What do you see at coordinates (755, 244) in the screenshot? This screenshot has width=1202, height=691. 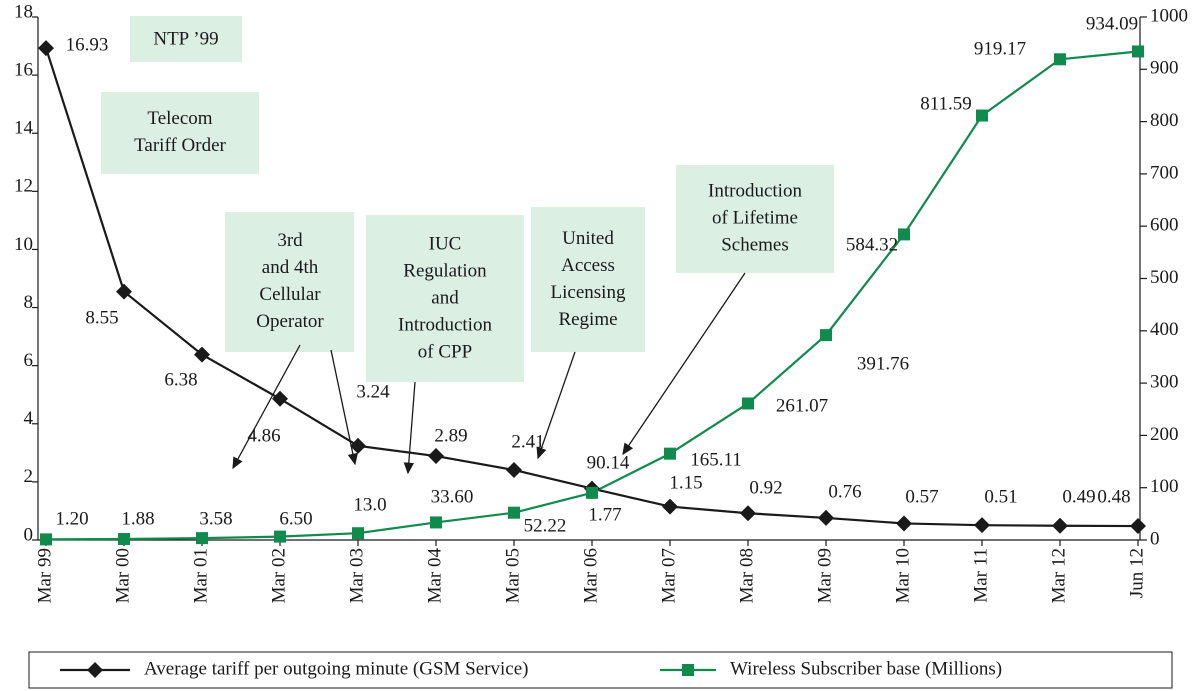 I see `annotation-text: Schemes` at bounding box center [755, 244].